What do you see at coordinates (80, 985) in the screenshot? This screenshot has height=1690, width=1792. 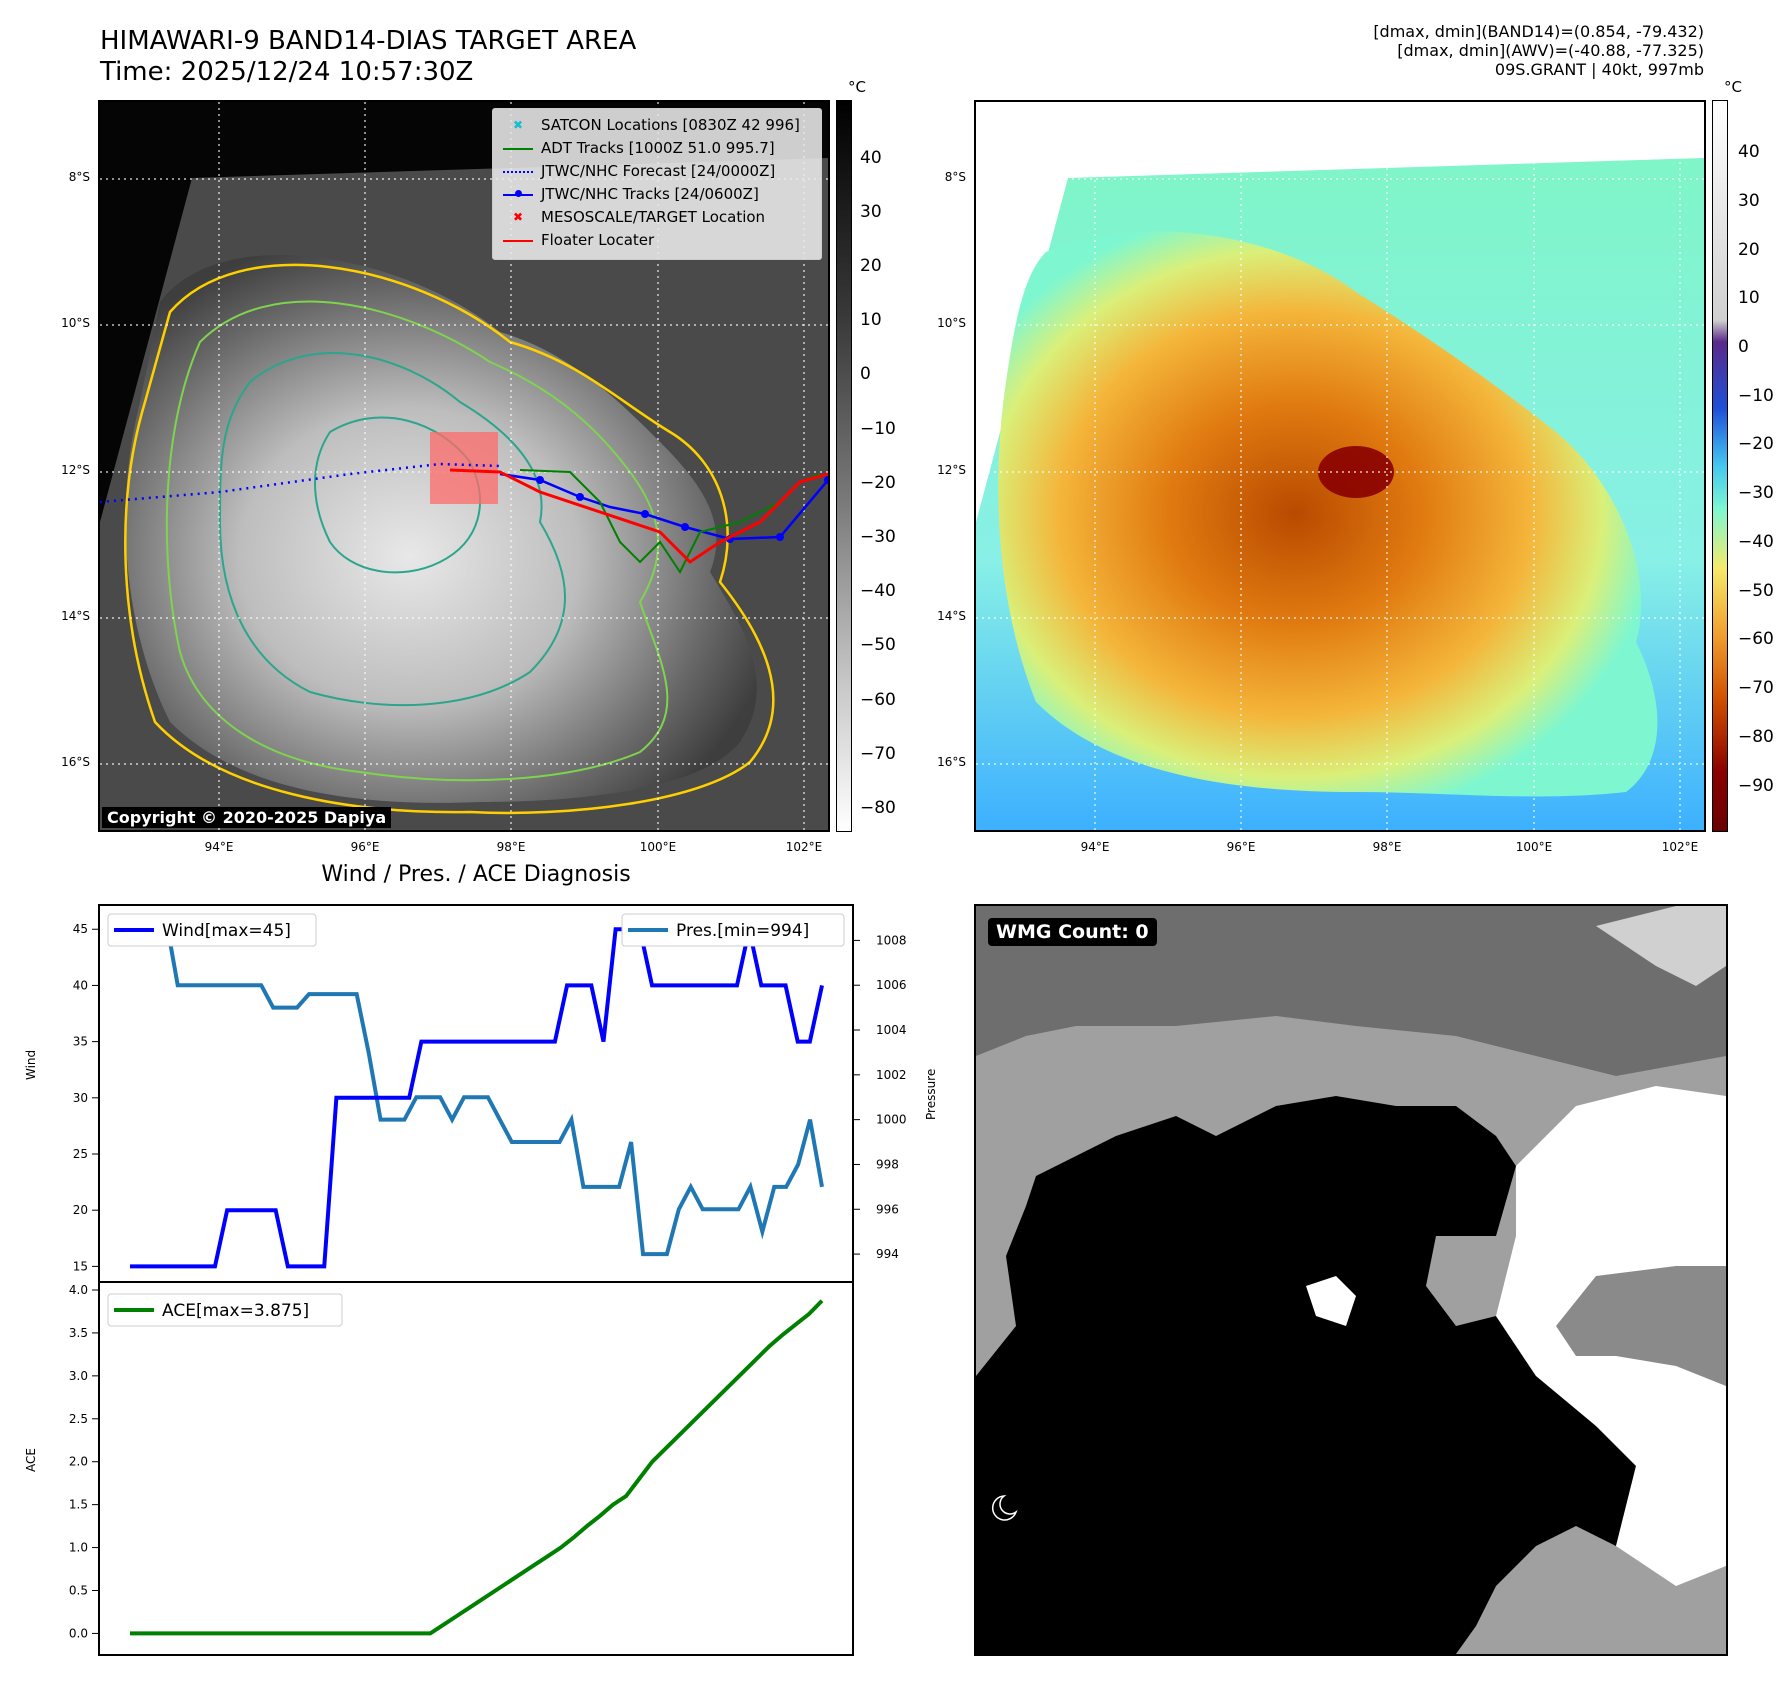 I see `wind-tick-label: 40` at bounding box center [80, 985].